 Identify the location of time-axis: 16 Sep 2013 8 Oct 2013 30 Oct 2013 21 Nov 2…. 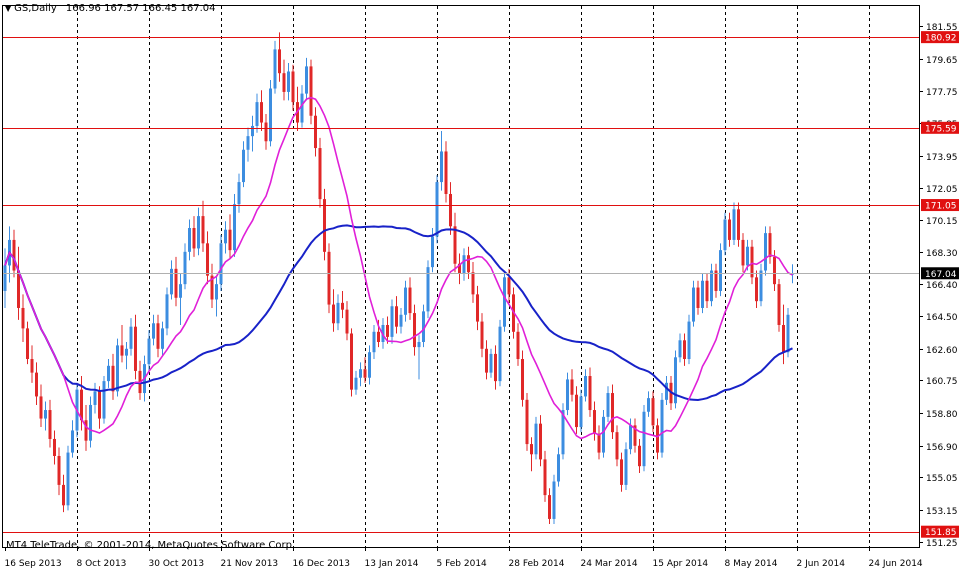
(464, 558).